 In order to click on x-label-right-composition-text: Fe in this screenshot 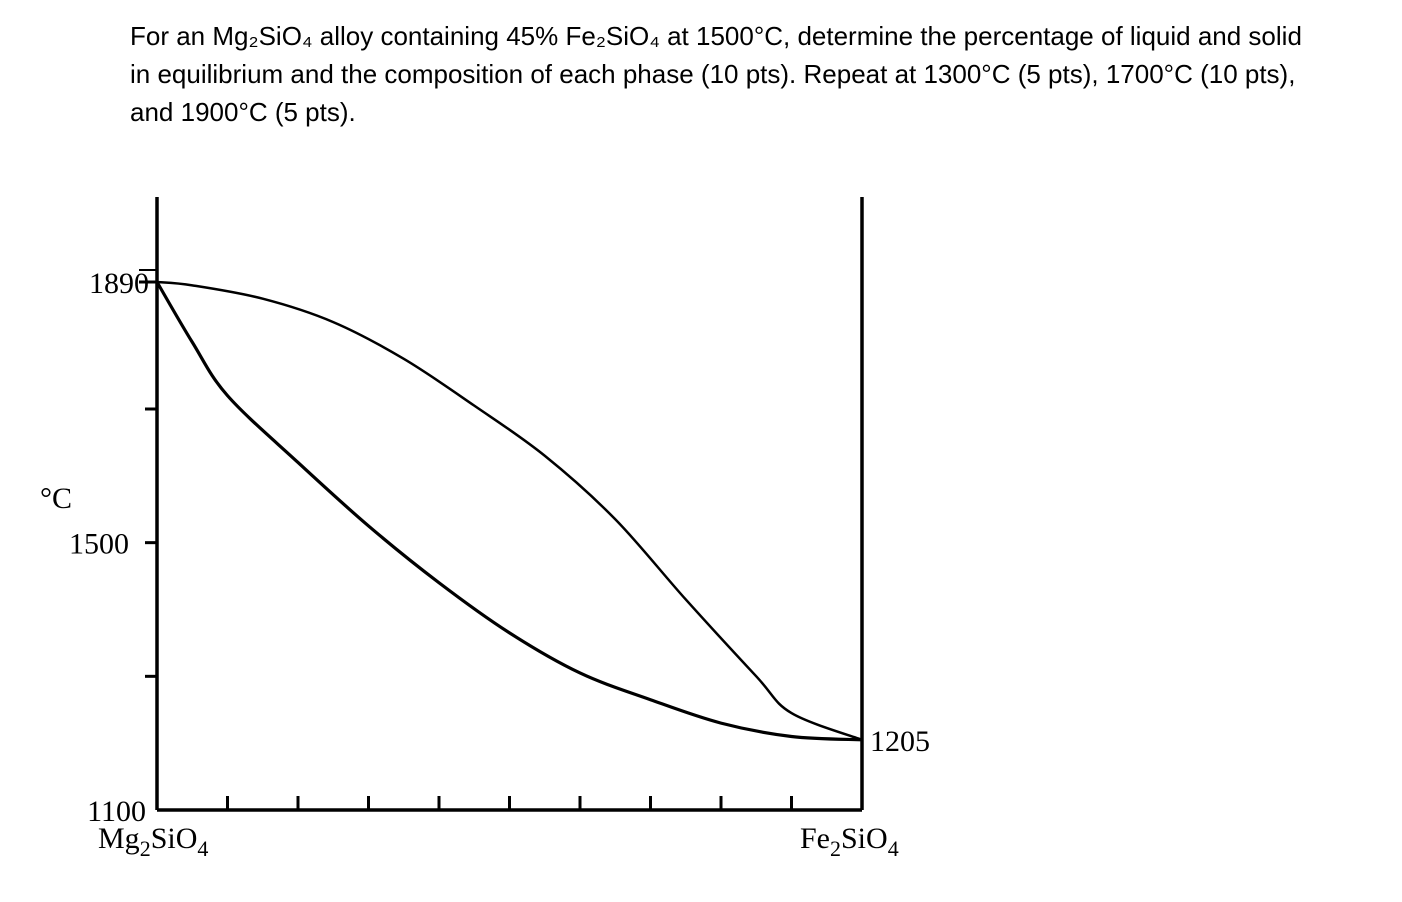, I will do `click(815, 838)`.